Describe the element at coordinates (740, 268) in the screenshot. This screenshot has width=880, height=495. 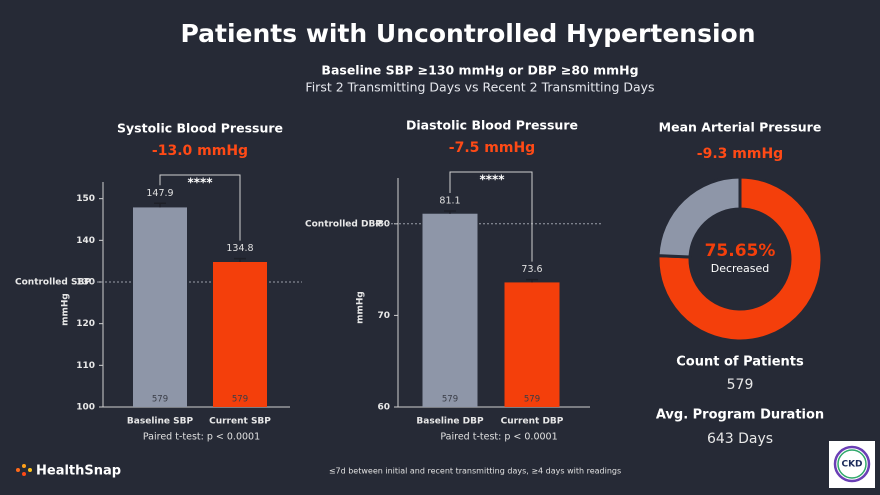
I see `center-label: Decreased` at that location.